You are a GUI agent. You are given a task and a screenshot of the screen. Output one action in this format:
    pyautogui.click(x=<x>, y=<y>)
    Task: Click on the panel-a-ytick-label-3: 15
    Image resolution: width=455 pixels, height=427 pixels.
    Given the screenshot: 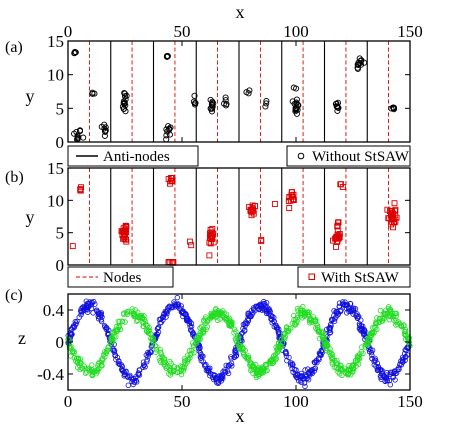 What is the action you would take?
    pyautogui.click(x=55, y=41)
    